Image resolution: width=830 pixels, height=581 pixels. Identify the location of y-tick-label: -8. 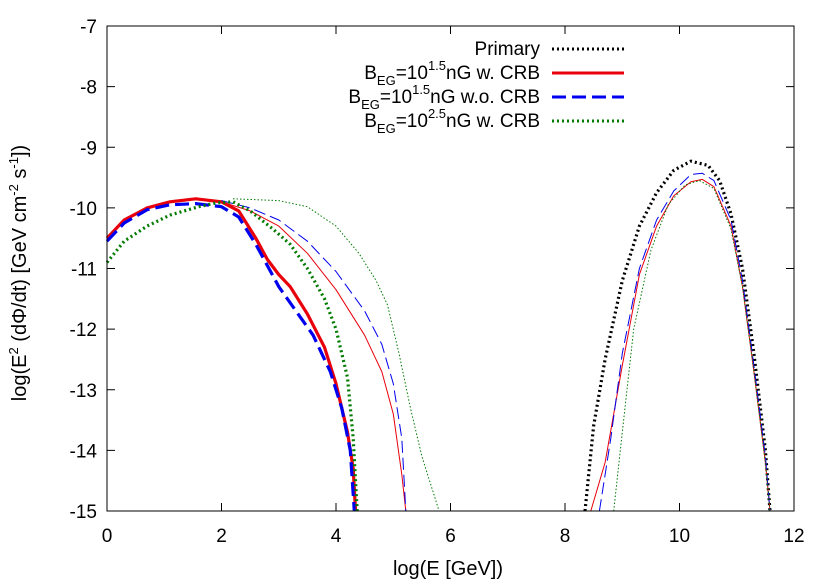
(88, 88).